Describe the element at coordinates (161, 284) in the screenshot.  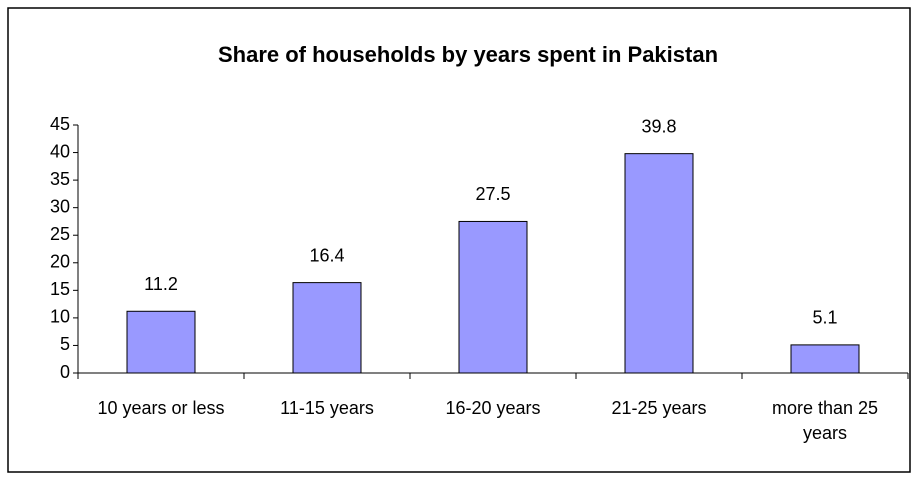
I see `data-label: 11.2` at that location.